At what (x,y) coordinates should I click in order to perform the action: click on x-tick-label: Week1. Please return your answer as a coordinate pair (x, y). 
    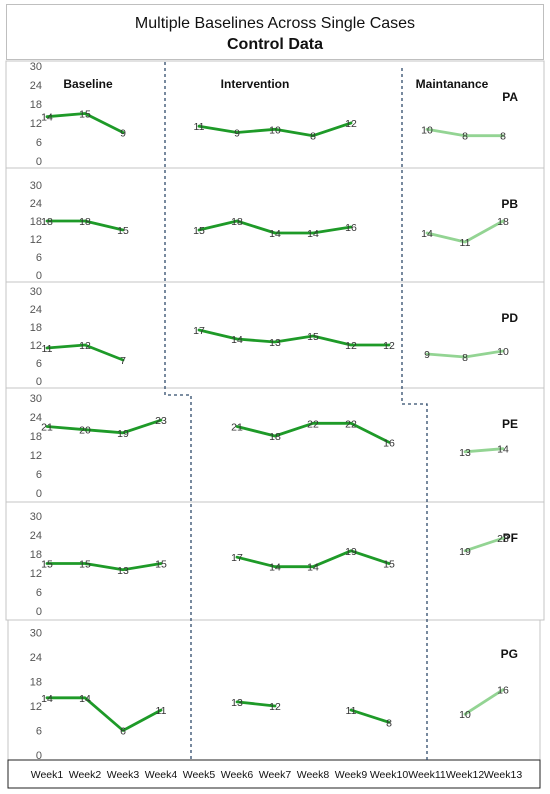
    Looking at the image, I should click on (47, 775).